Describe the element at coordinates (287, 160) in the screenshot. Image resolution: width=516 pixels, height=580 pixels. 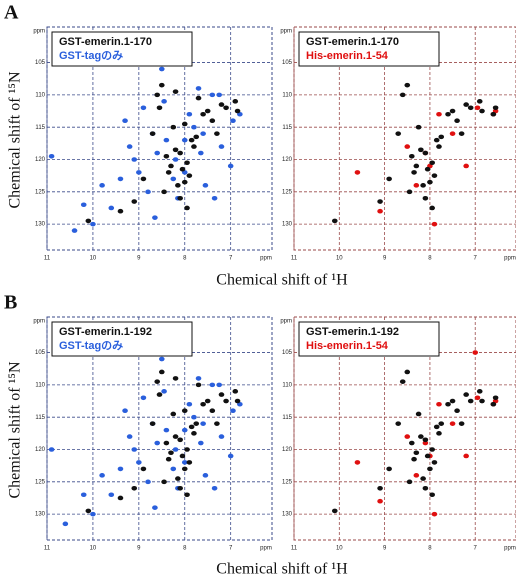
I see `y-tick-label: 120` at that location.